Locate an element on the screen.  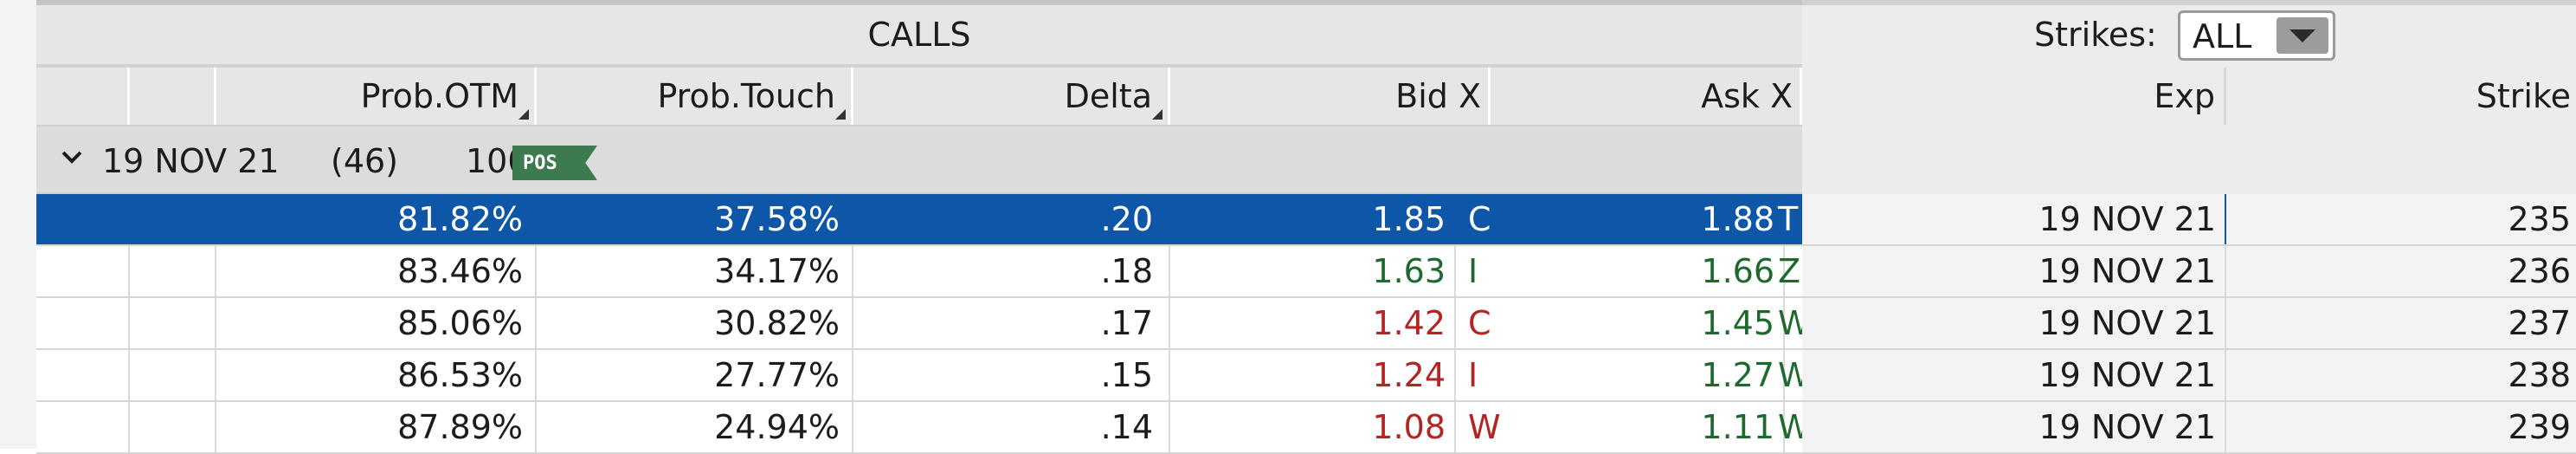
cell-bid: 1.08 is located at coordinates (1313, 427).